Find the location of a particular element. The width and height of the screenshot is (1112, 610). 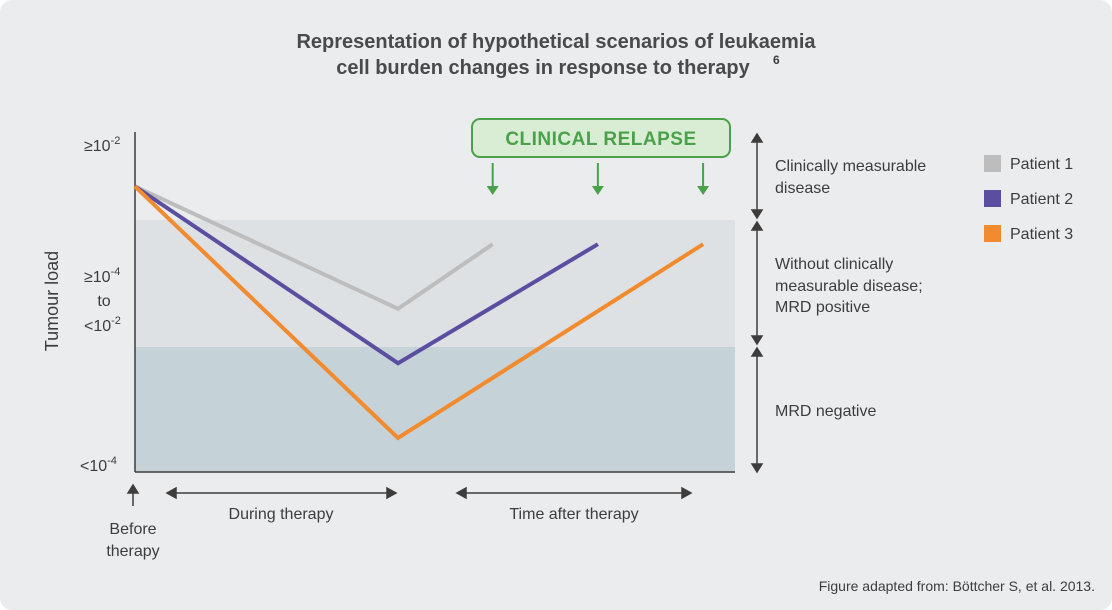

zone-3-label-line1: MRD negative is located at coordinates (825, 411).